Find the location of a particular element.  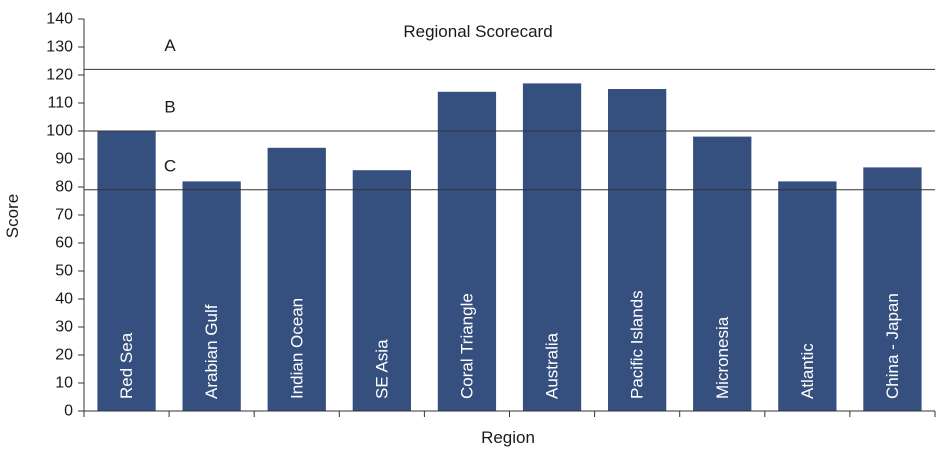

y-tick-label: 20 is located at coordinates (64, 355).